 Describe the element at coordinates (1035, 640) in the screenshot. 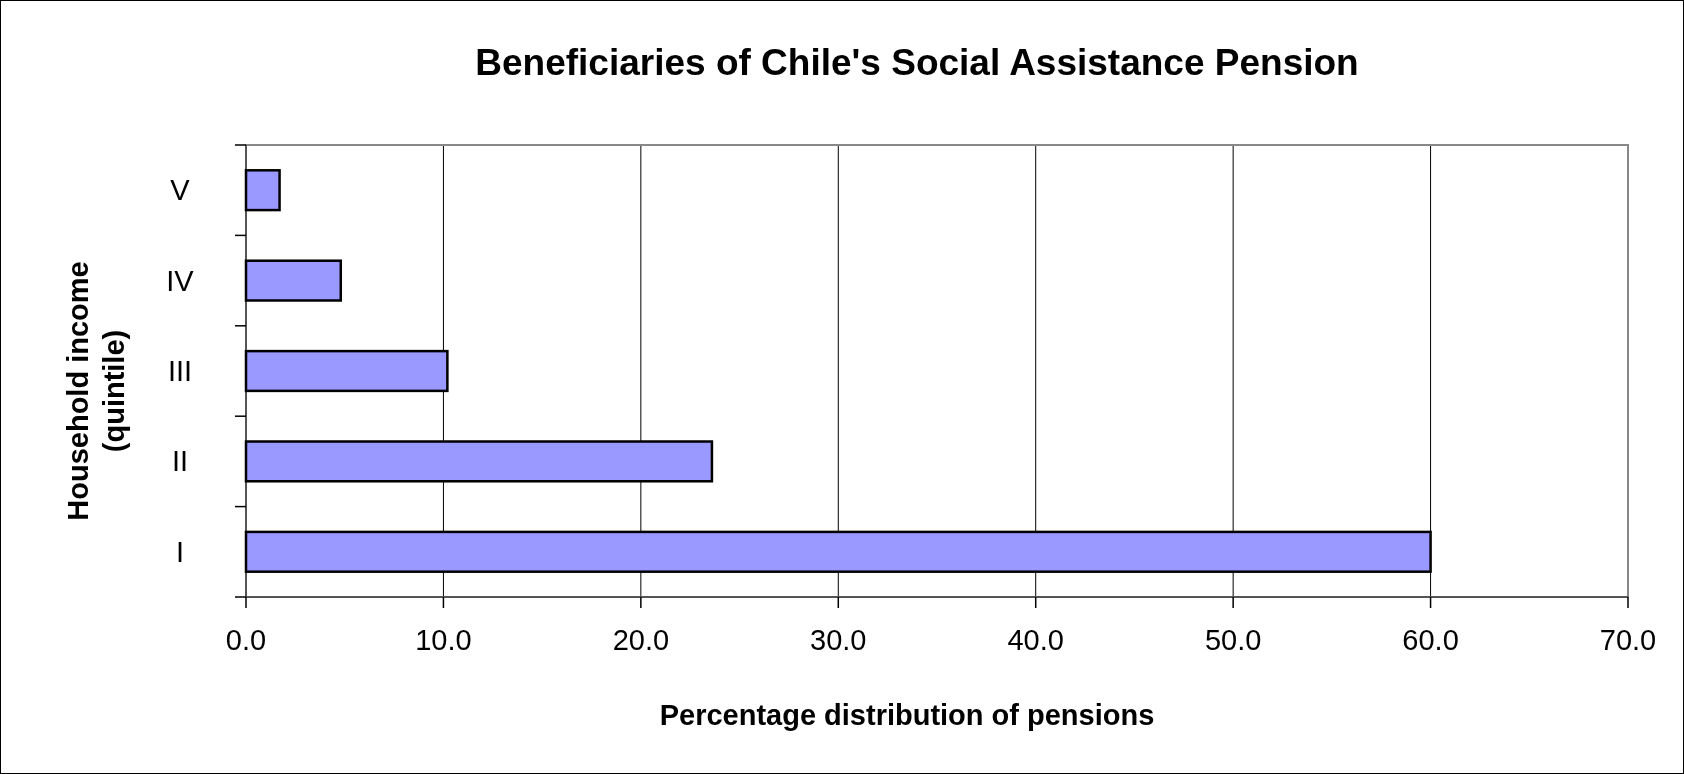

I see `x-tick-label: 40.0` at that location.